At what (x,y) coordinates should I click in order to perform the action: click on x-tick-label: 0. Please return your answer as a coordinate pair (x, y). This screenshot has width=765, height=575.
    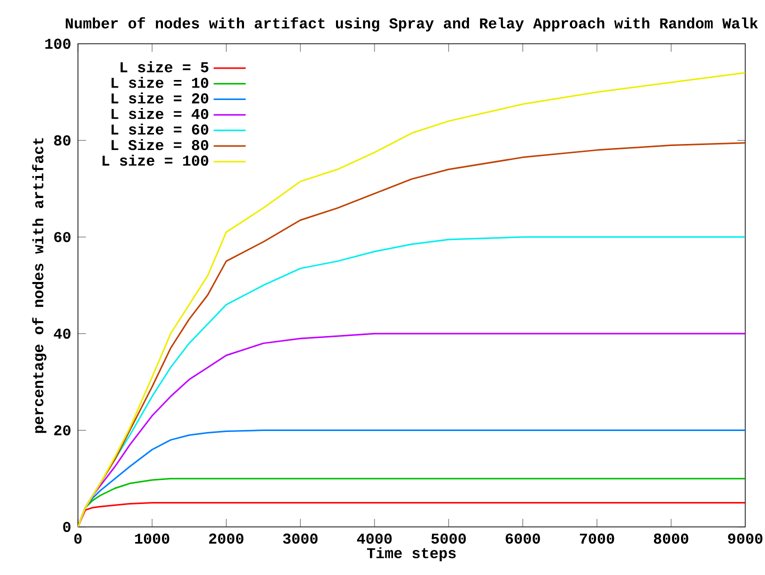
    Looking at the image, I should click on (78, 539).